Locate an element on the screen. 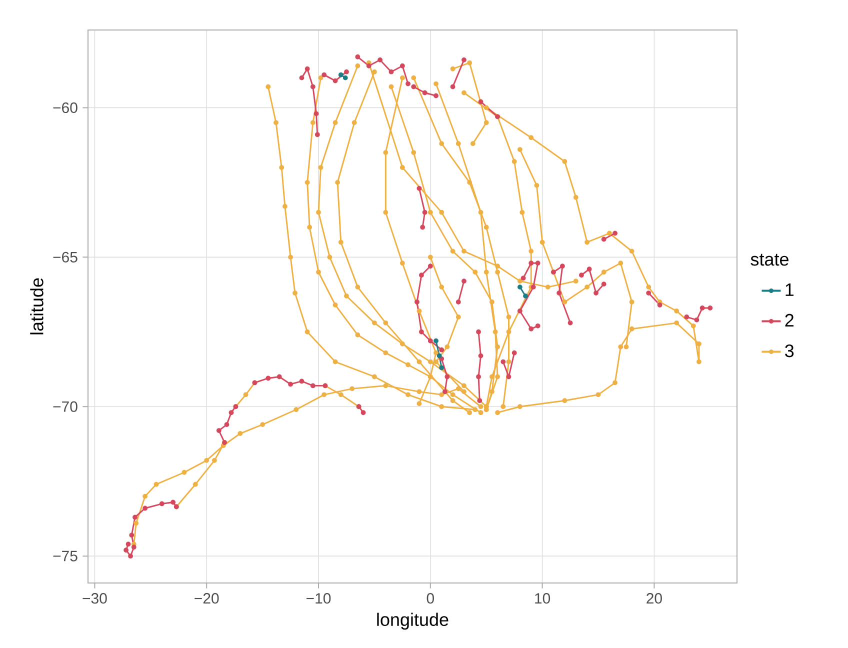 The height and width of the screenshot is (648, 848). legend-label: 2 is located at coordinates (789, 320).